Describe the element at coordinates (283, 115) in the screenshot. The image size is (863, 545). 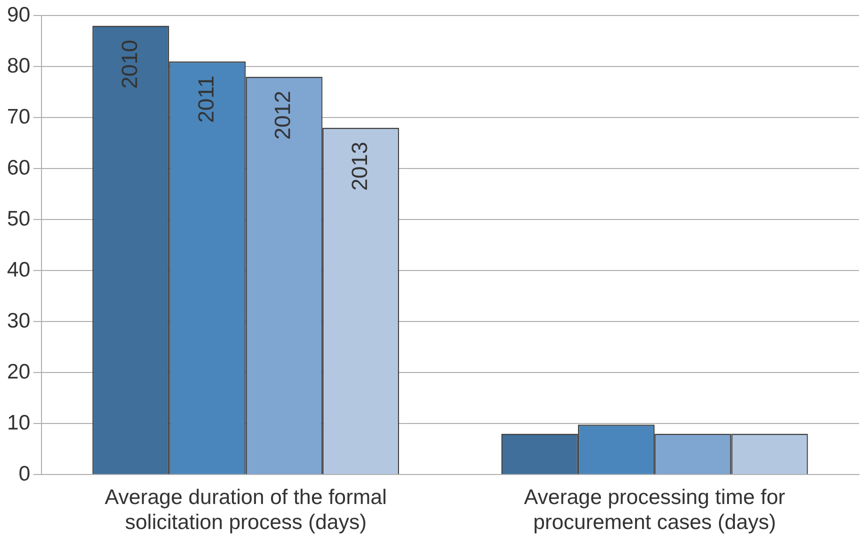
I see `series-label: 2012` at that location.